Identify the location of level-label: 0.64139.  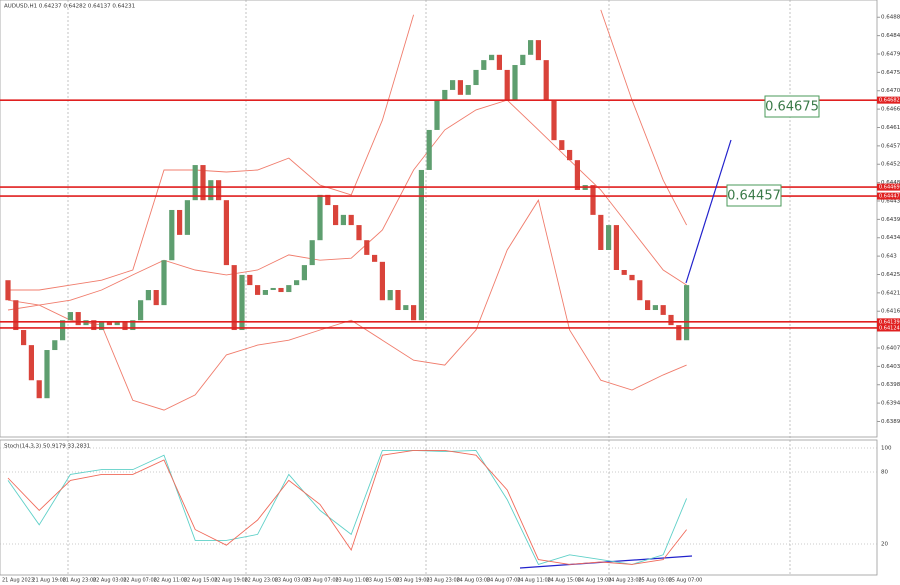
(889, 322).